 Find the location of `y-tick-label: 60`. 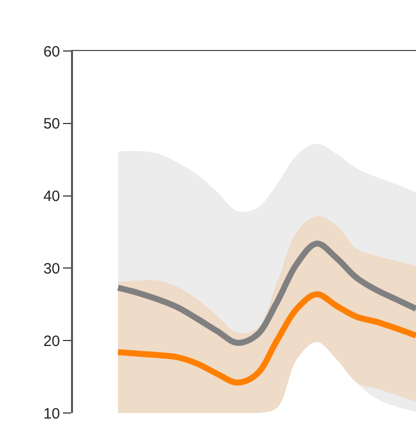

y-tick-label: 60 is located at coordinates (51, 51).